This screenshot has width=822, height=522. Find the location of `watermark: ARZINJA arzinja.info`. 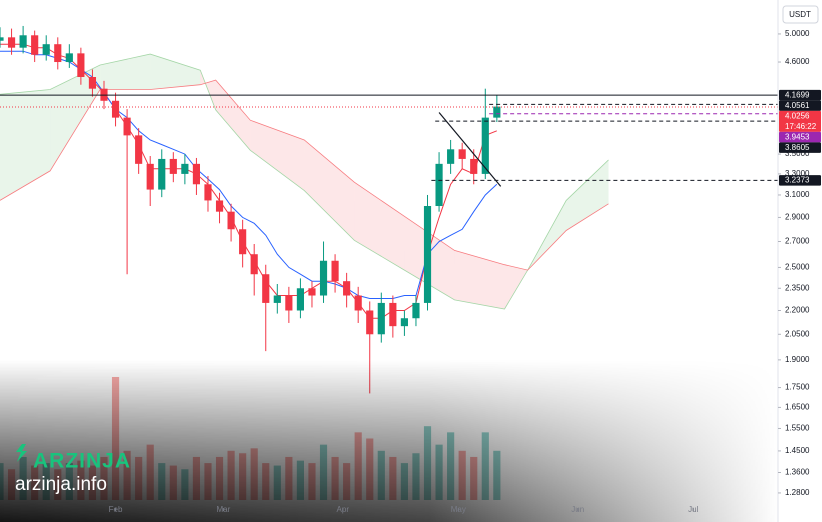

watermark: ARZINJA arzinja.info is located at coordinates (73, 469).